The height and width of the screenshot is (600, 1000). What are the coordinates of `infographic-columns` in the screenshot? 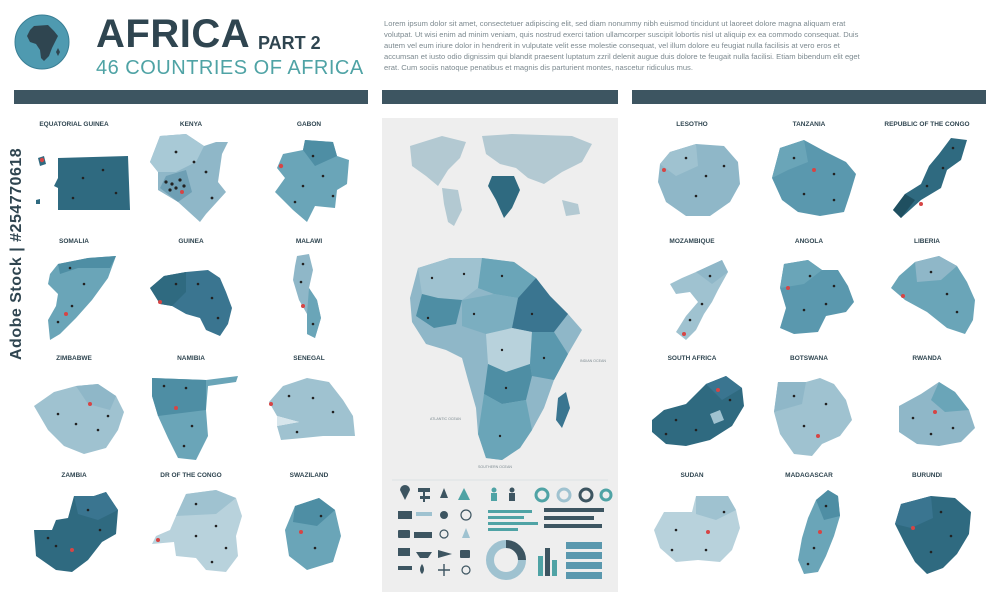 It's located at (547, 562).